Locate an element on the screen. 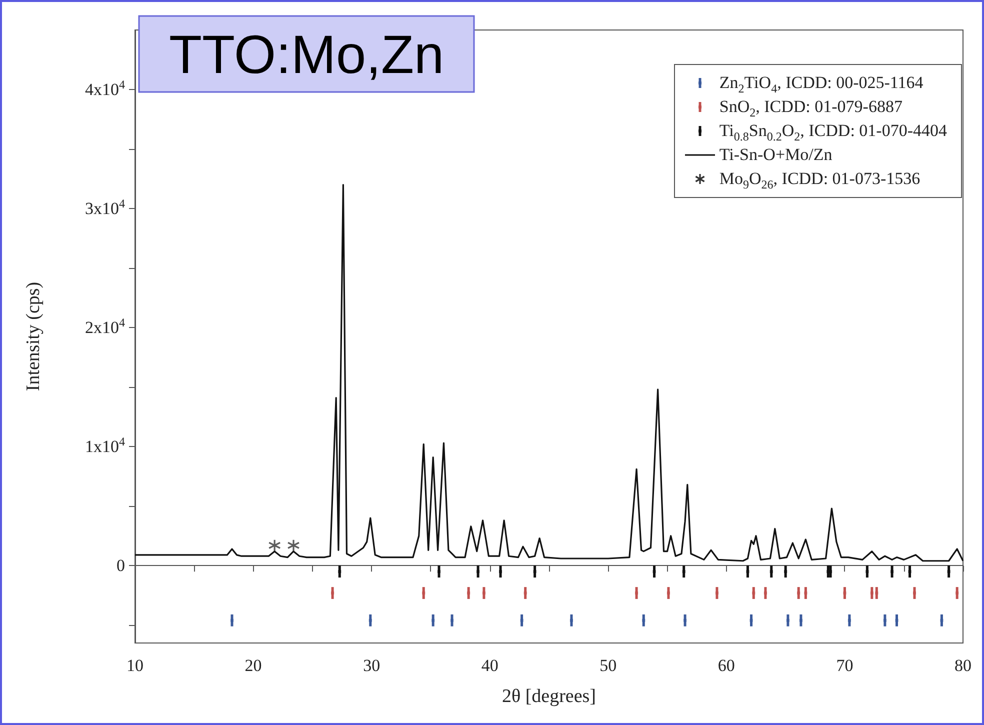 The width and height of the screenshot is (984, 725). x-tick-label: 50 is located at coordinates (608, 665).